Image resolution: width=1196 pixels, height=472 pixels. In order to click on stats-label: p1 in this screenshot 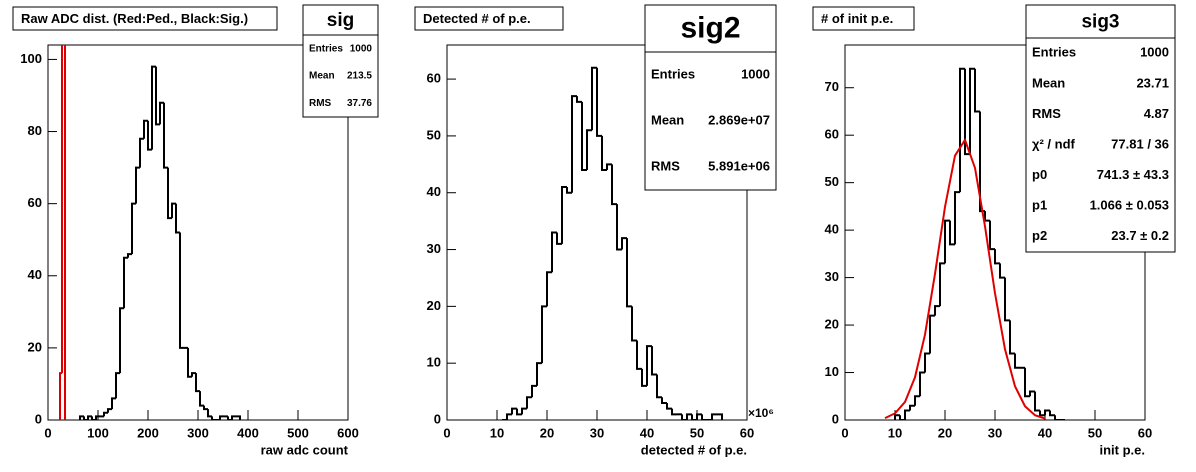, I will do `click(1039, 205)`.